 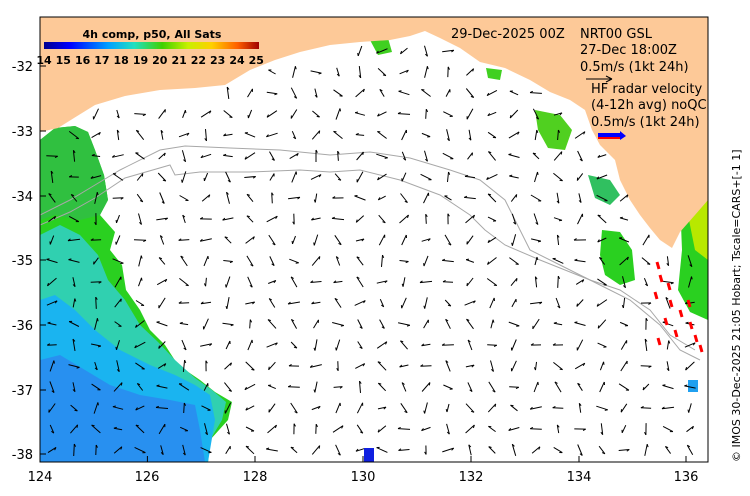 I want to click on model-scale: 0.5m/s (1kt 24h), so click(x=634, y=67).